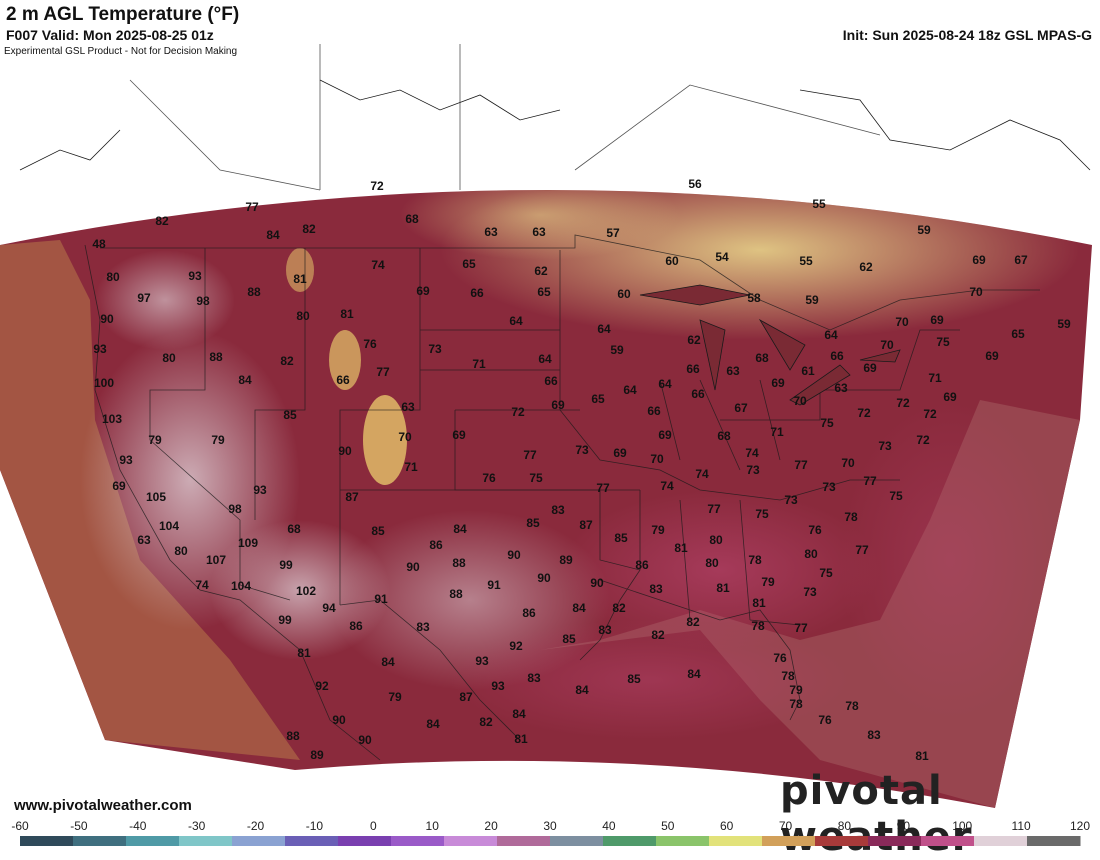 The width and height of the screenshot is (1100, 860). What do you see at coordinates (112, 419) in the screenshot?
I see `temperature-value: 103` at bounding box center [112, 419].